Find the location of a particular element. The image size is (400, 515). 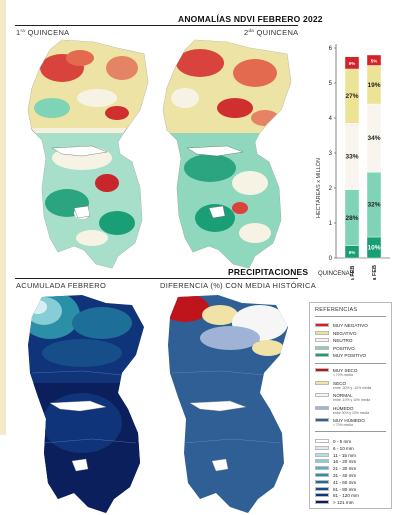

precip-title: PRECIPITACIONES is located at coordinates (268, 272).